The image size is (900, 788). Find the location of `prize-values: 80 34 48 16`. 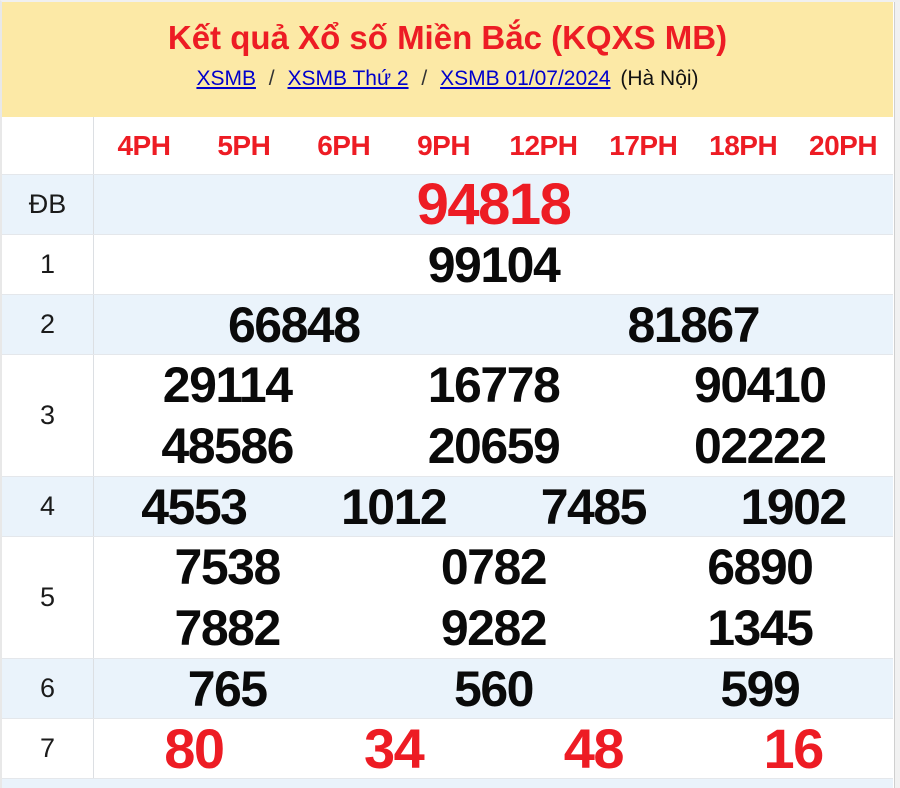

prize-values: 80 34 48 16 is located at coordinates (493, 748).